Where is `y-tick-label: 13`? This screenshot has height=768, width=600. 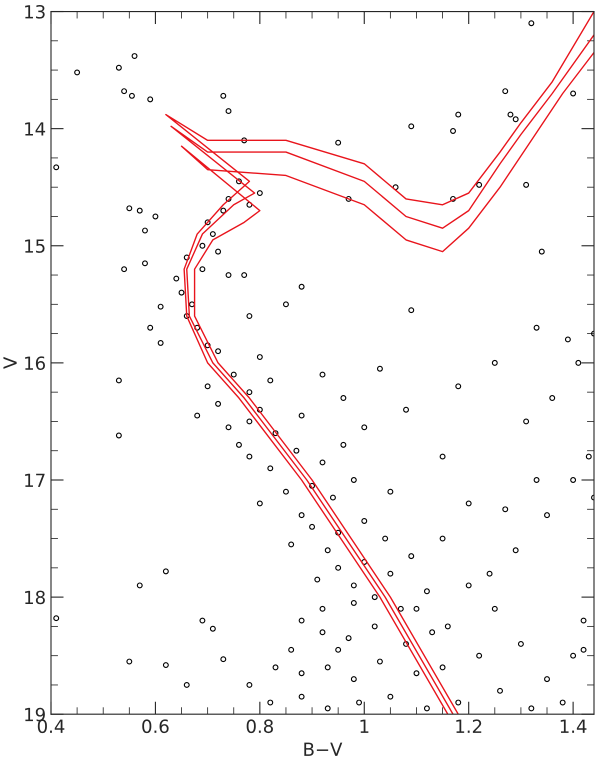 y-tick-label: 13 is located at coordinates (35, 11).